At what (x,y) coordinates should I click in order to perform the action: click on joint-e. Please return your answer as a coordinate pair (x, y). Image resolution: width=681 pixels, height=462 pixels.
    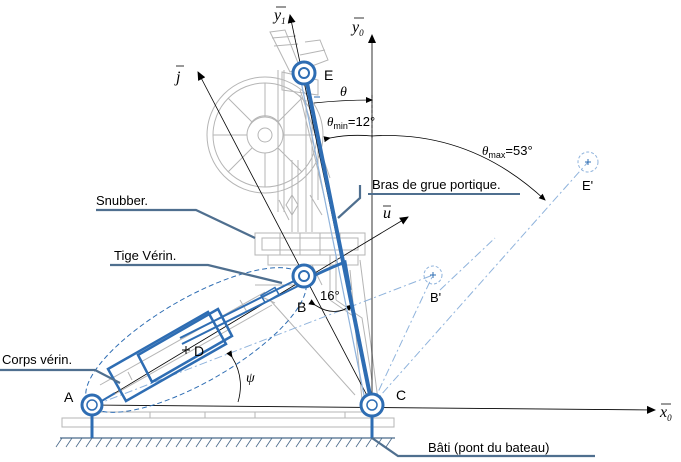
    Looking at the image, I should click on (304, 73).